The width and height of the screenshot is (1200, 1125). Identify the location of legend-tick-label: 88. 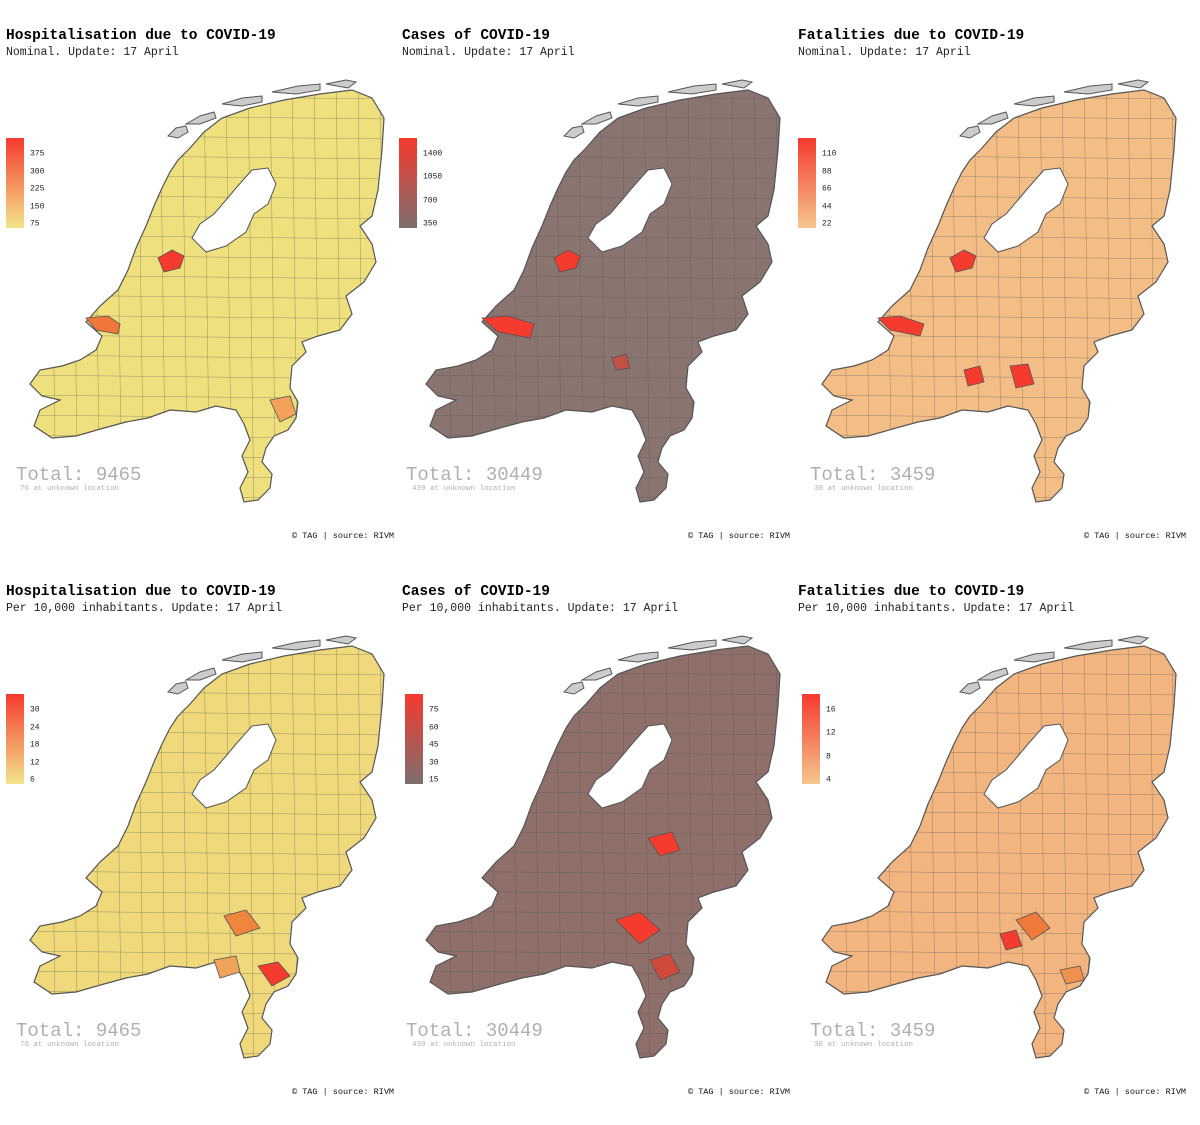
(824, 171).